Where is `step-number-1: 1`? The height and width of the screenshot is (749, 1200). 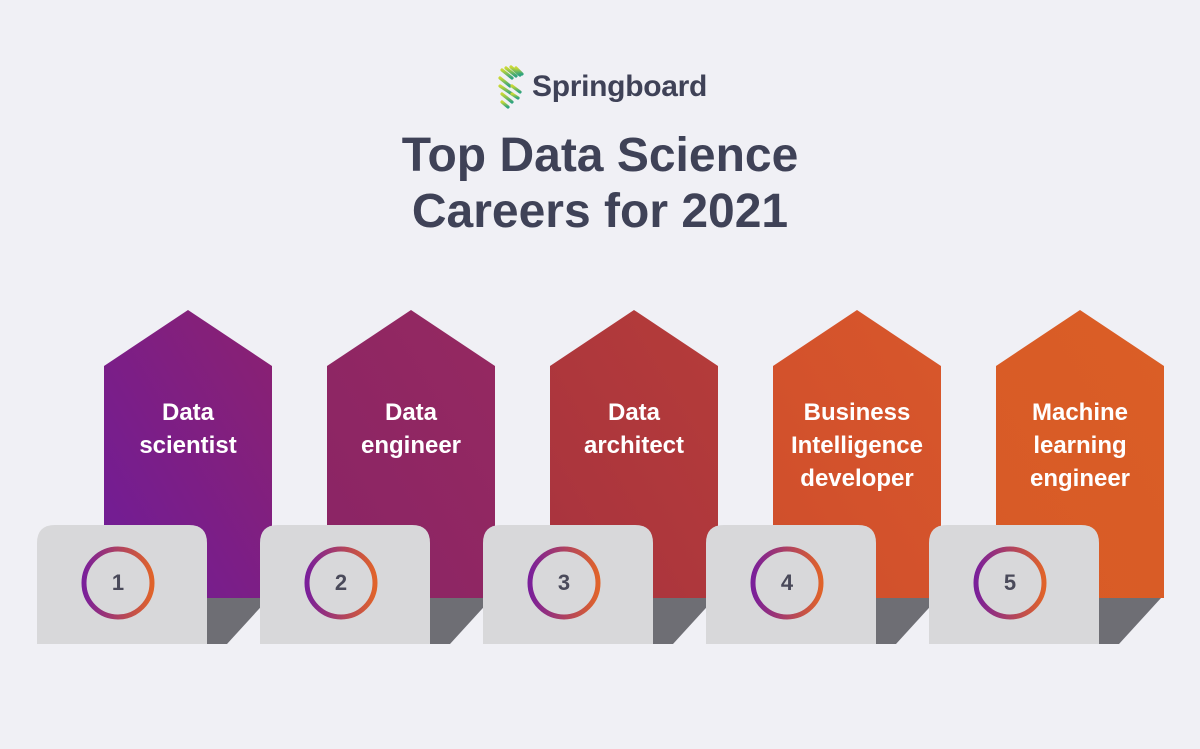 step-number-1: 1 is located at coordinates (118, 582).